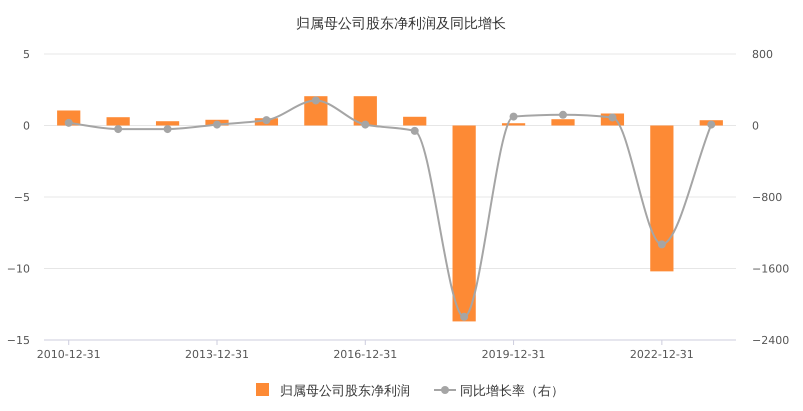  I want to click on y2-tick-label: −2400, so click(771, 340).